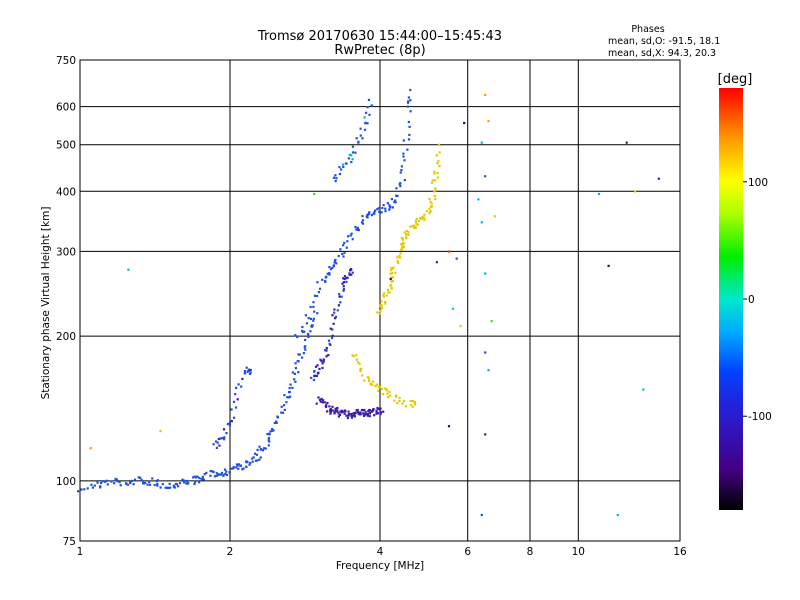  What do you see at coordinates (379, 36) in the screenshot?
I see `chart-title: Tromsø 20170630 15:44:00–15:45:43` at bounding box center [379, 36].